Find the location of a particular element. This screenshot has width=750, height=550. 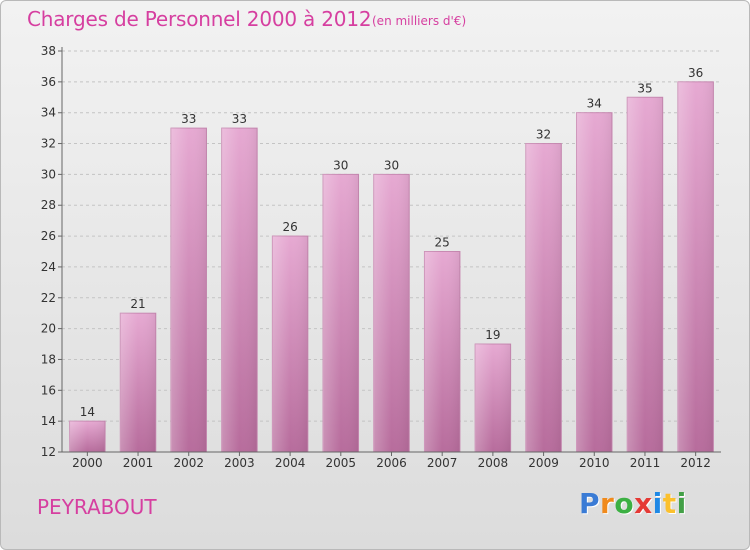

x-tick-label: 2003 is located at coordinates (239, 463).